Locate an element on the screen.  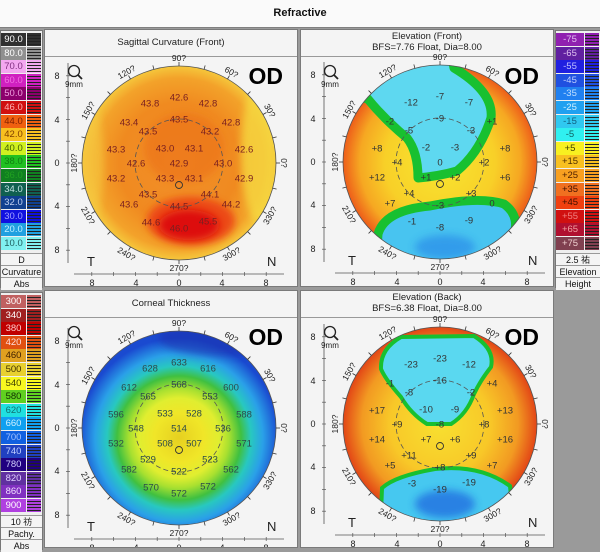
map-value: 553 is located at coordinates (210, 397).